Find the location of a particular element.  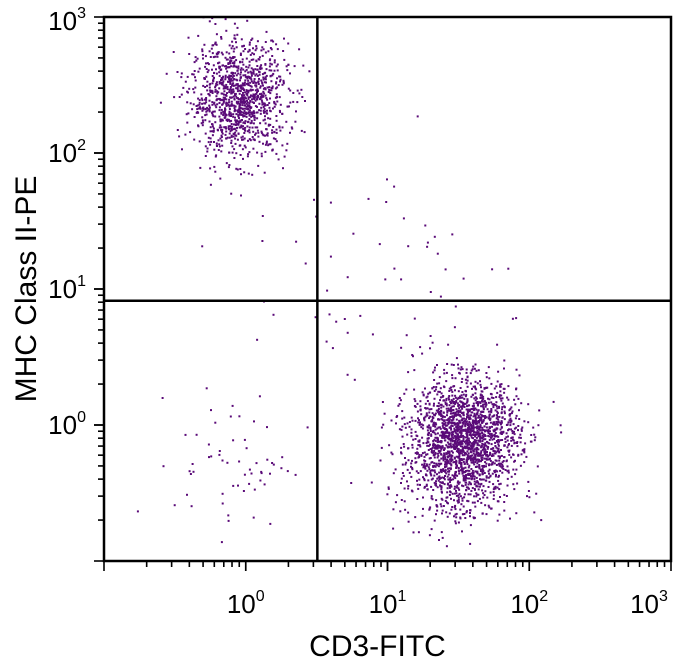

y-tick-label: 100 is located at coordinates (67, 424).